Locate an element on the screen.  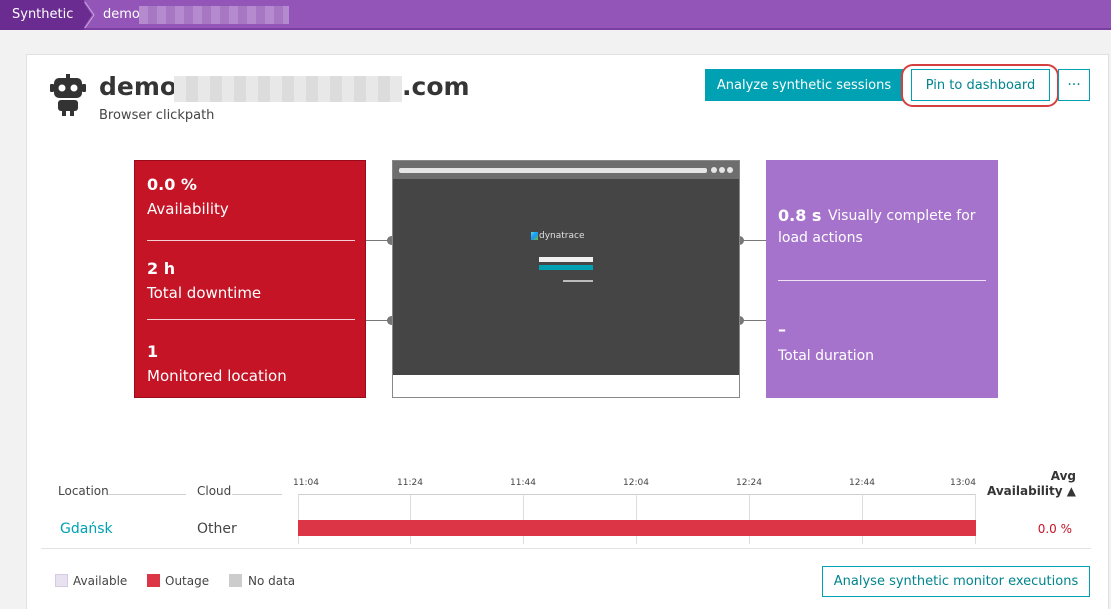
availability-value: 0.0 % is located at coordinates (172, 184).